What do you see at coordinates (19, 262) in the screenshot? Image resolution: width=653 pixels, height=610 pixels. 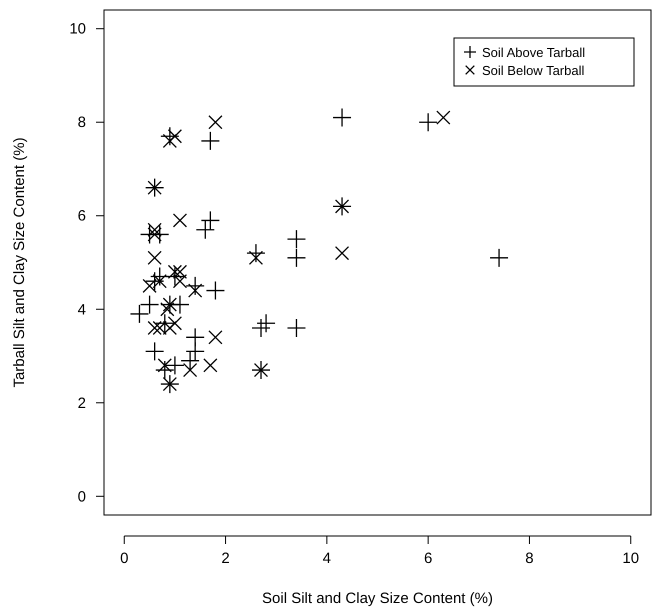 I see `y-axis-title: Tarball Silt and Clay Size Content (%)` at bounding box center [19, 262].